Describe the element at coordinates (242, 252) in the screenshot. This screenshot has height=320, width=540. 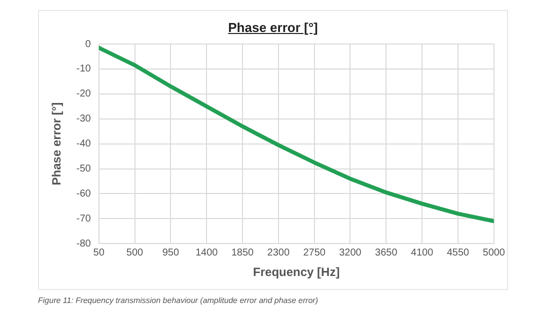
I see `x-tick-label: 1850` at that location.